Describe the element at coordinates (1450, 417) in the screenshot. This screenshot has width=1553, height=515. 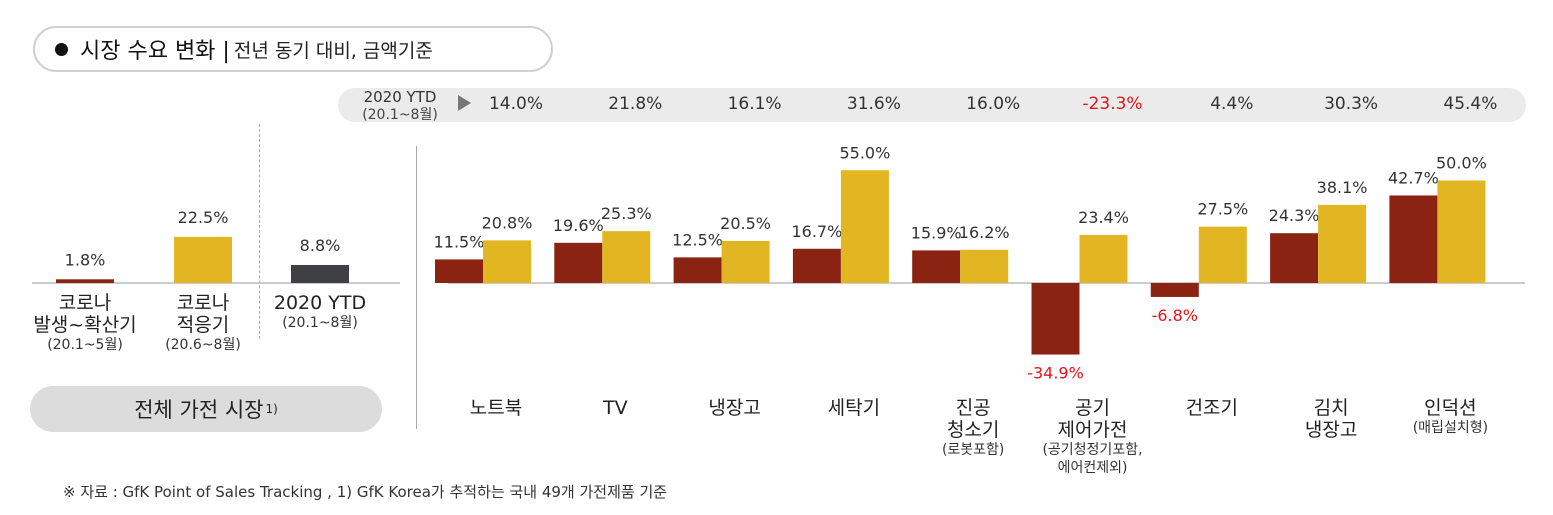
I see `category-label: 인덕션 (매립설치형)` at that location.